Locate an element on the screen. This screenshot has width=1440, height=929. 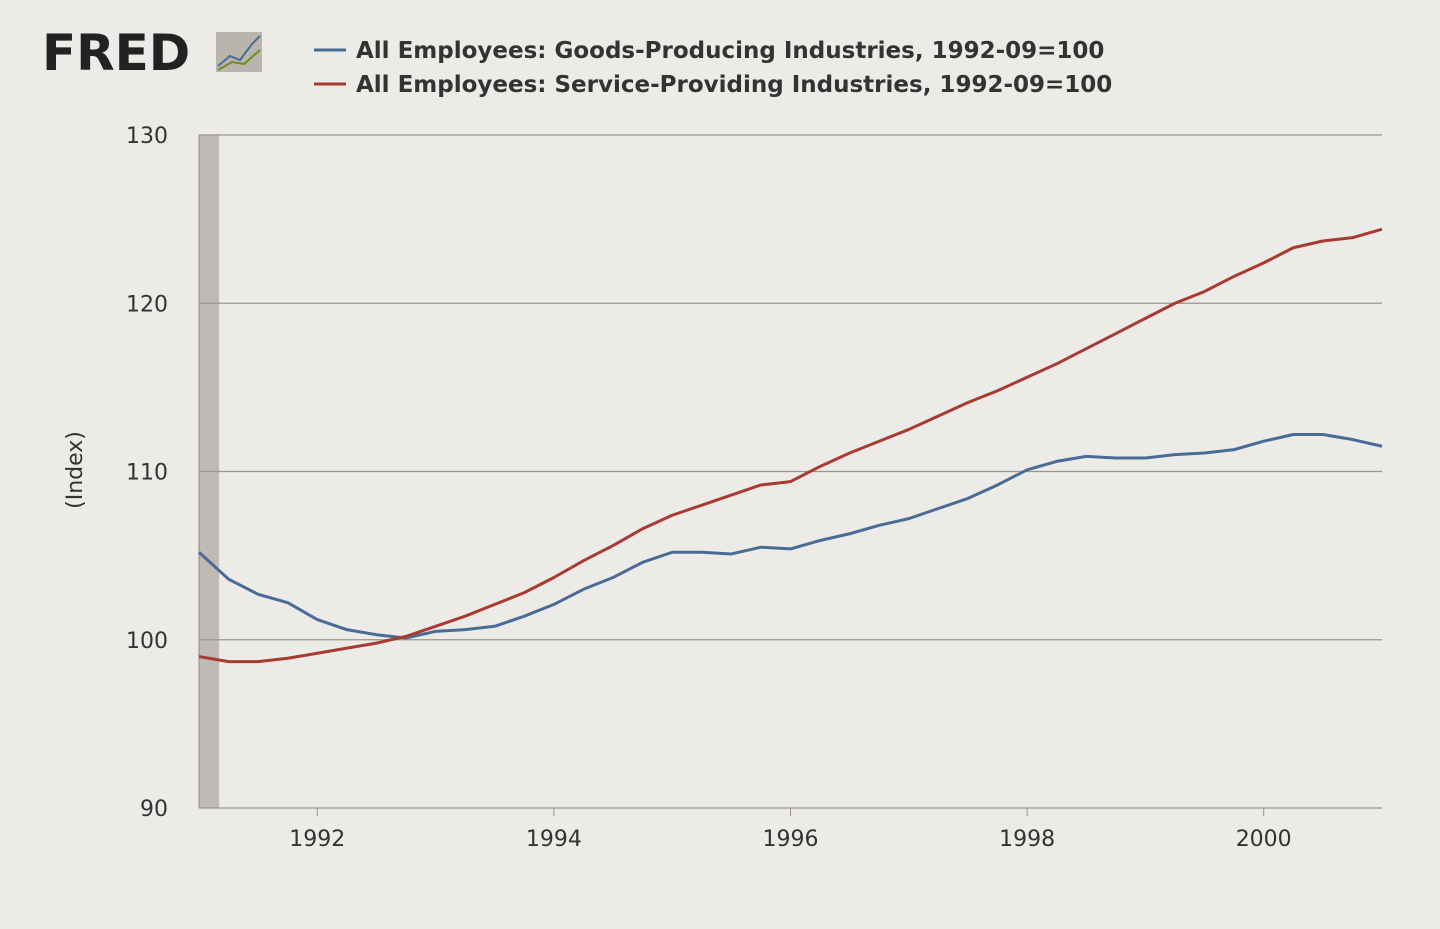
logo-icon is located at coordinates (239, 52).